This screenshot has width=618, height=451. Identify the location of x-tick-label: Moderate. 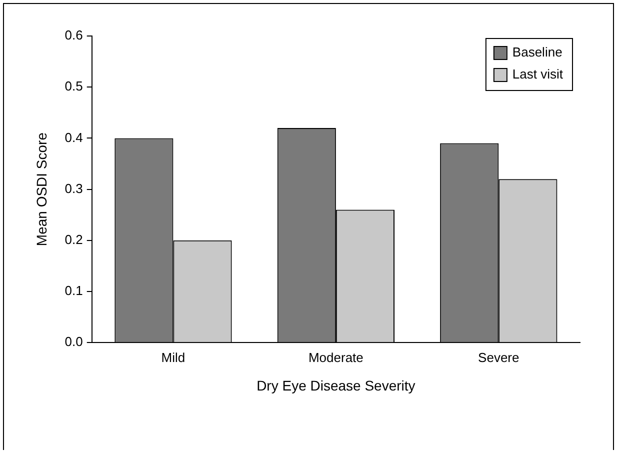
(336, 357).